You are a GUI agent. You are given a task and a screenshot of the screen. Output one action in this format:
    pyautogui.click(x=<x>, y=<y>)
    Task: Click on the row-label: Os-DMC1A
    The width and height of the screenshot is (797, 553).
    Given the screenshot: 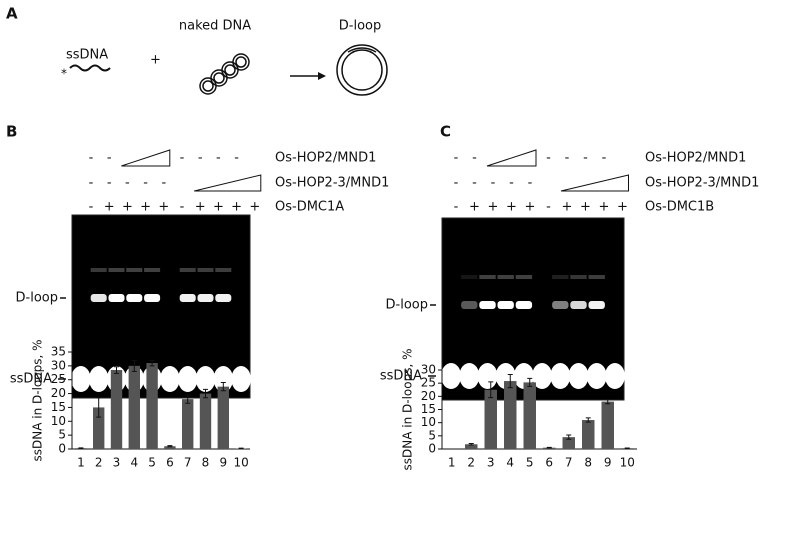 What is the action you would take?
    pyautogui.click(x=309, y=207)
    